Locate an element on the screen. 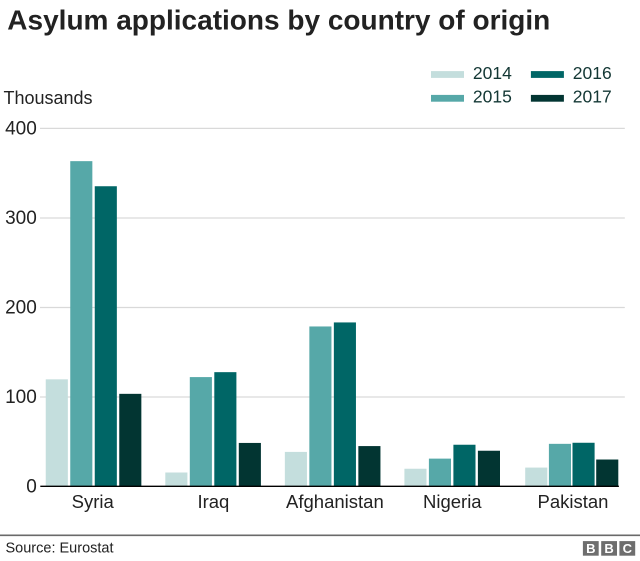  svg-text: 2015 is located at coordinates (492, 97).